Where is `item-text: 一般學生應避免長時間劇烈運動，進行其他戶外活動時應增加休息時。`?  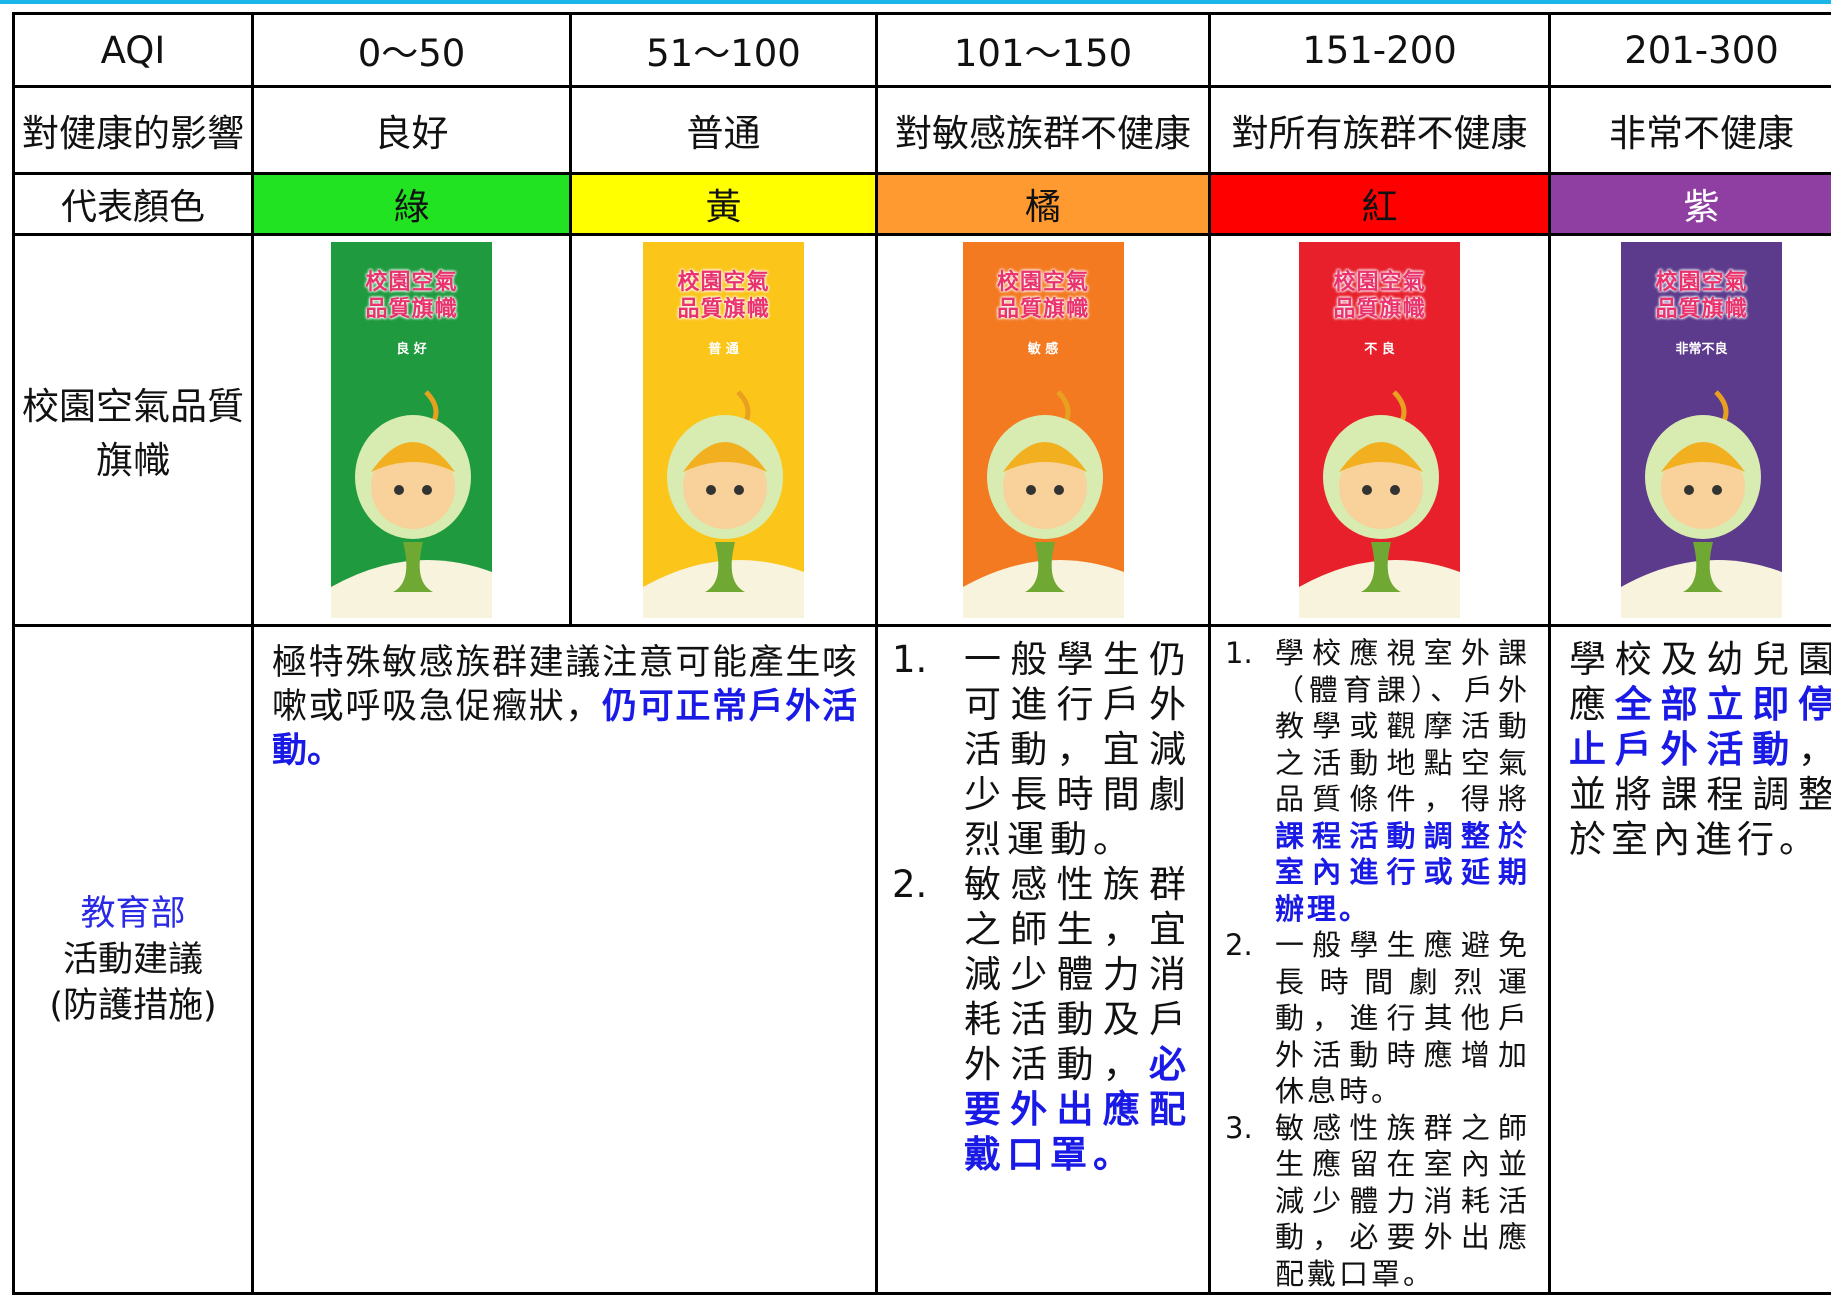
item-text: 一般學生應避免長時間劇烈運動，進行其他戶外活動時應增加休息時。 is located at coordinates (1402, 1018).